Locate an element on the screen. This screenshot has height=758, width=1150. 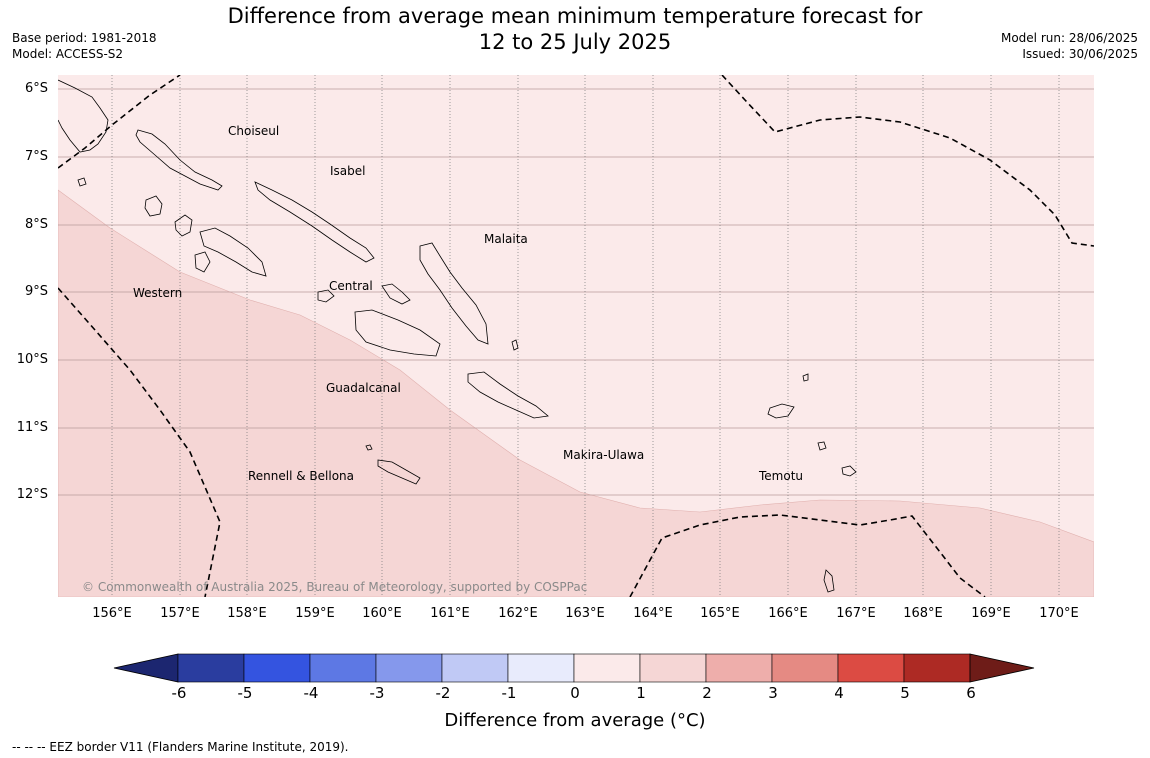
colorbar-tick: -6 is located at coordinates (179, 693).